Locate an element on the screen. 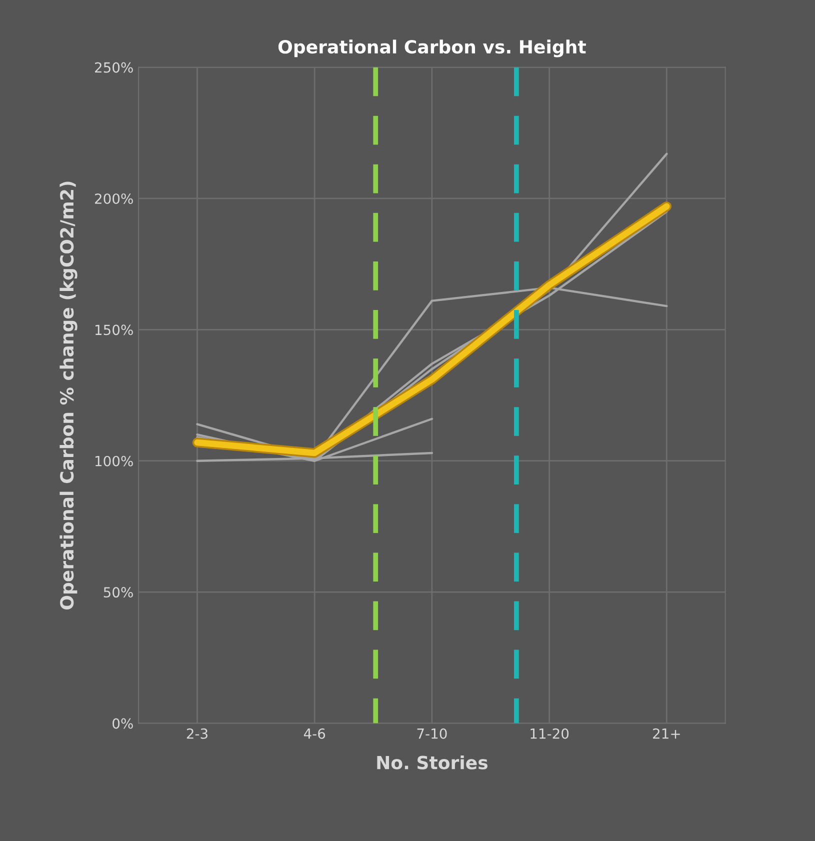 This screenshot has width=815, height=841. x-axis-title: No. Stories is located at coordinates (432, 762).